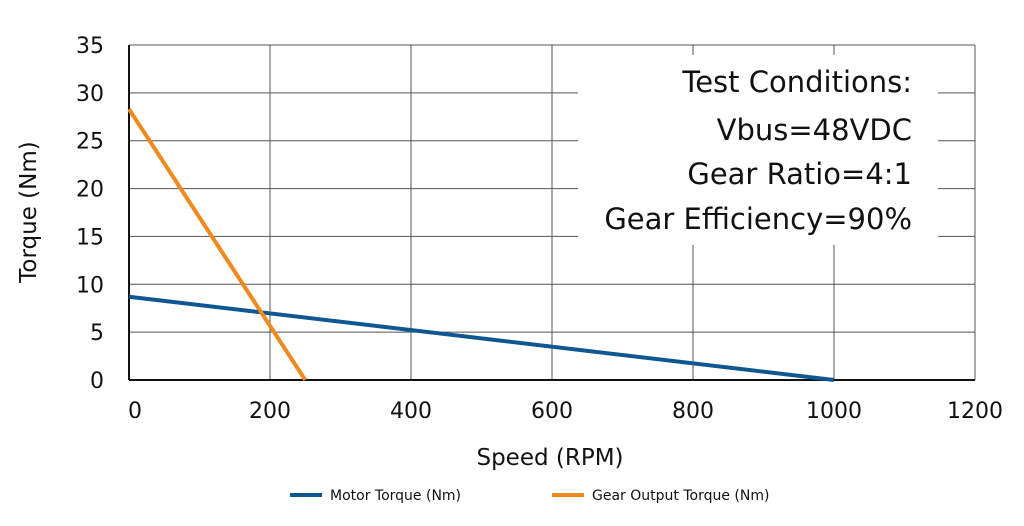 The height and width of the screenshot is (526, 1024). What do you see at coordinates (975, 411) in the screenshot?
I see `x-tick-label: 1200` at bounding box center [975, 411].